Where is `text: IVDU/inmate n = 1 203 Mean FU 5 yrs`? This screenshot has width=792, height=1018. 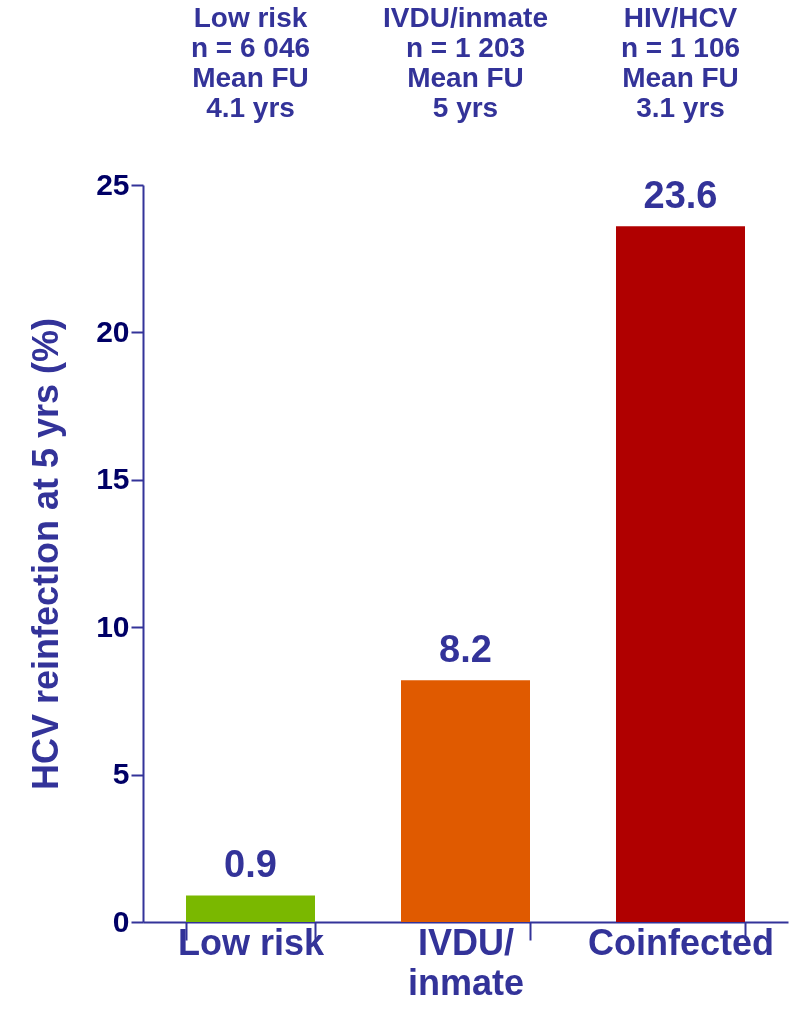
text: IVDU/inmate n = 1 203 Mean FU 5 yrs is located at coordinates (465, 62).